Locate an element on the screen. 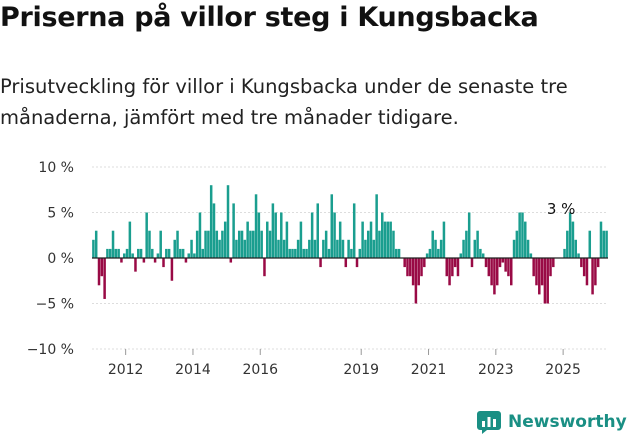 The width and height of the screenshot is (631, 439). x-axis-ticks: 2012 2014 2016 2019 2021 2023 2025 is located at coordinates (344, 363).